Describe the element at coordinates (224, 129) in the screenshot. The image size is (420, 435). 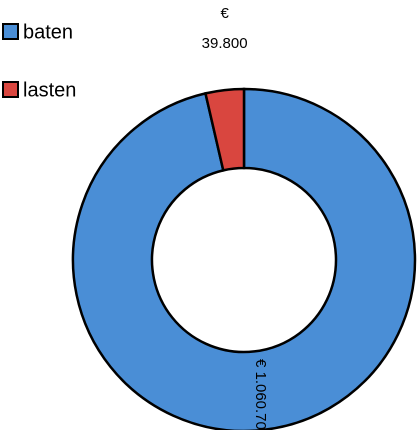
I see `donut-slice` at that location.